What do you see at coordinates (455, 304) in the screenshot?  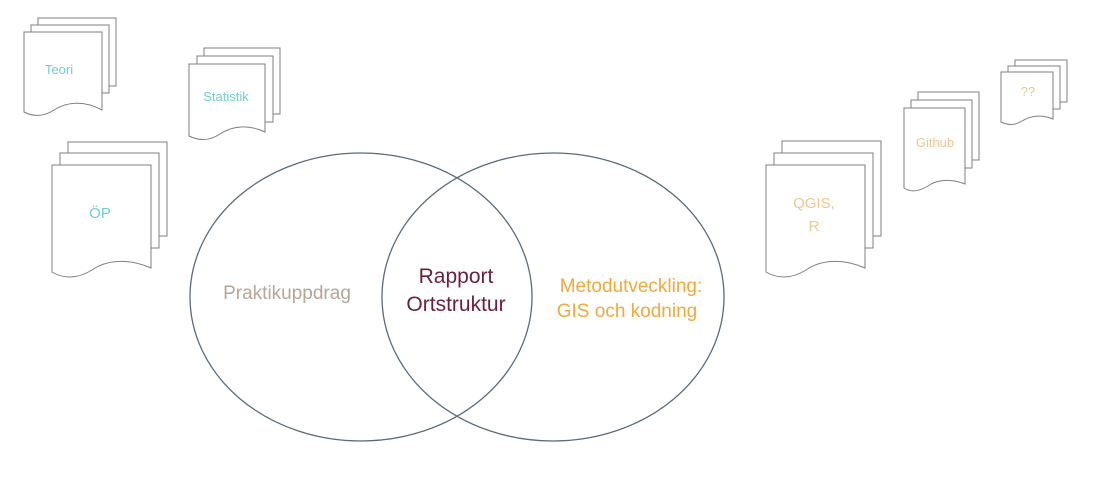 I see `venn-label-center-line2: Ortstruktur` at bounding box center [455, 304].